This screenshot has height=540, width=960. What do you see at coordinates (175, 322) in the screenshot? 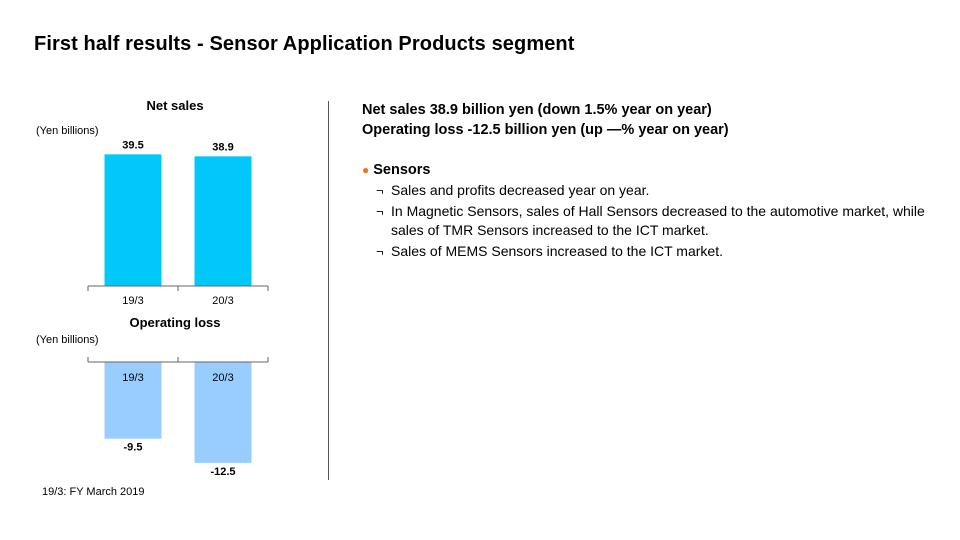
I see `operating-loss-chart-title: Operating loss` at bounding box center [175, 322].